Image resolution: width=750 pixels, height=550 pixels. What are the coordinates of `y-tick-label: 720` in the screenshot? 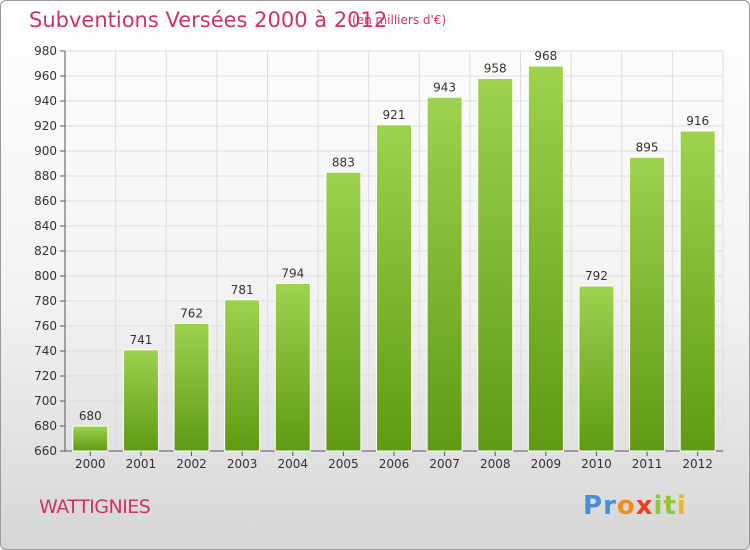 It's located at (45, 376).